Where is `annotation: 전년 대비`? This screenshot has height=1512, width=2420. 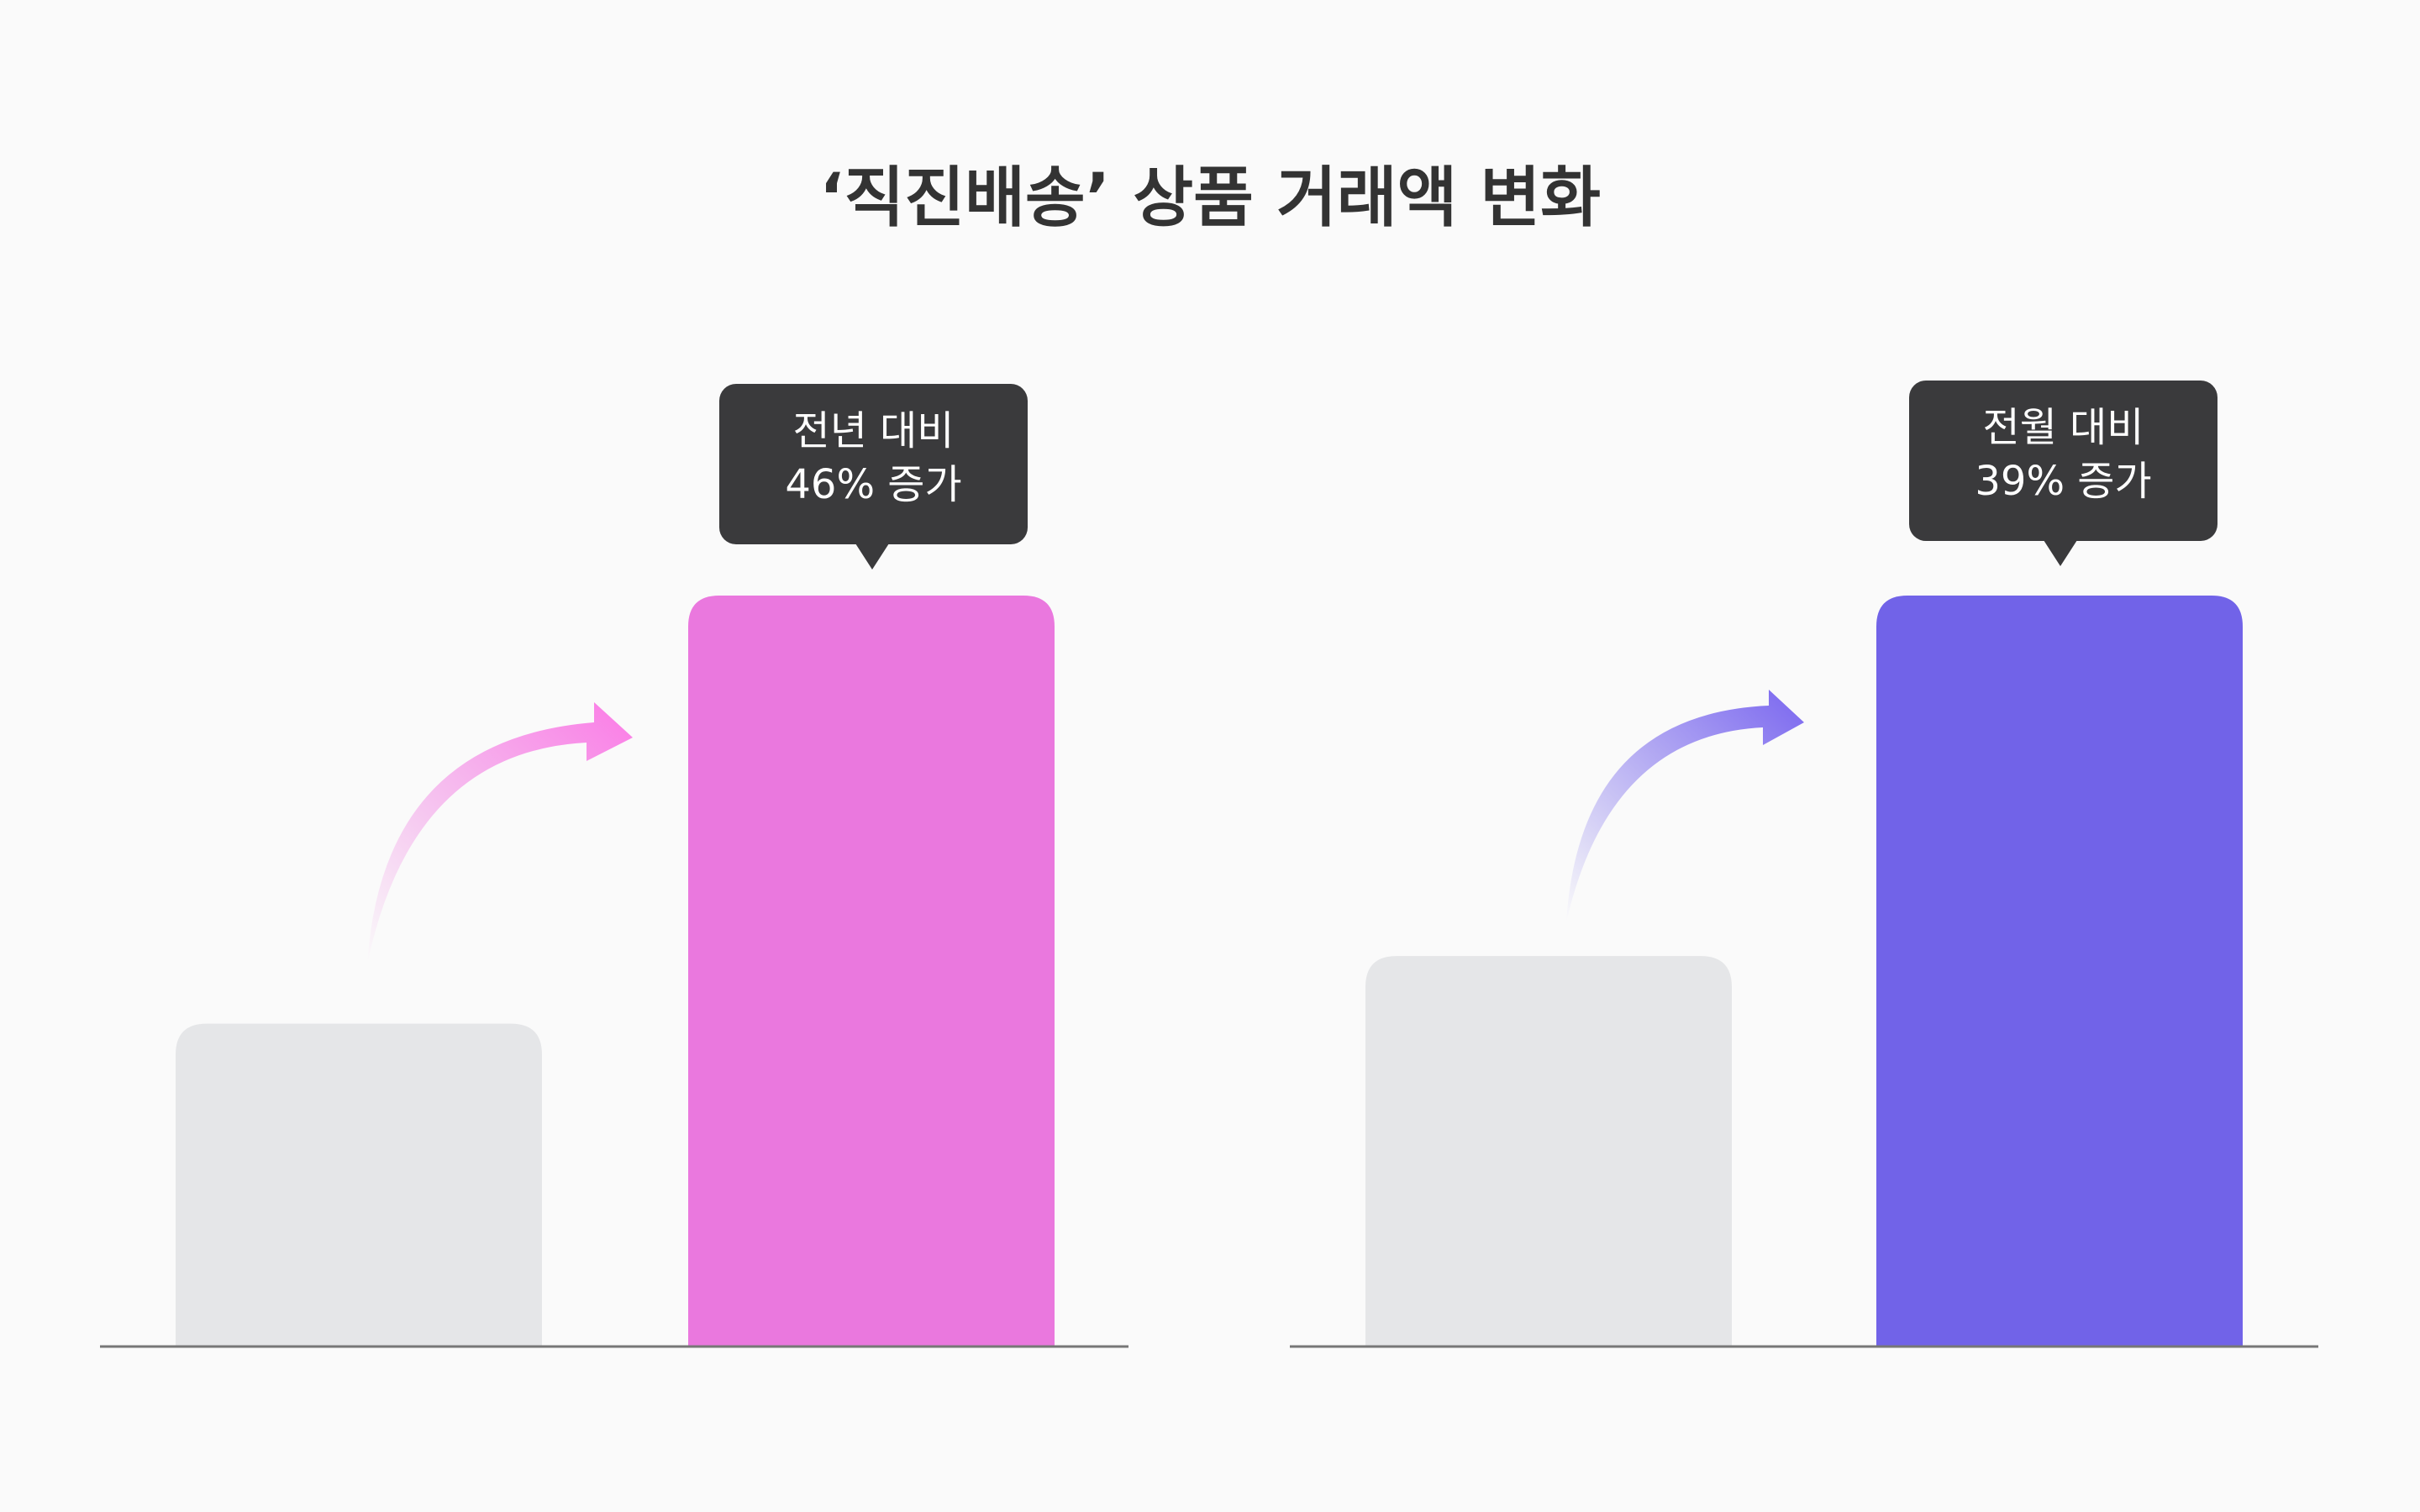 annotation: 전년 대비 is located at coordinates (874, 430).